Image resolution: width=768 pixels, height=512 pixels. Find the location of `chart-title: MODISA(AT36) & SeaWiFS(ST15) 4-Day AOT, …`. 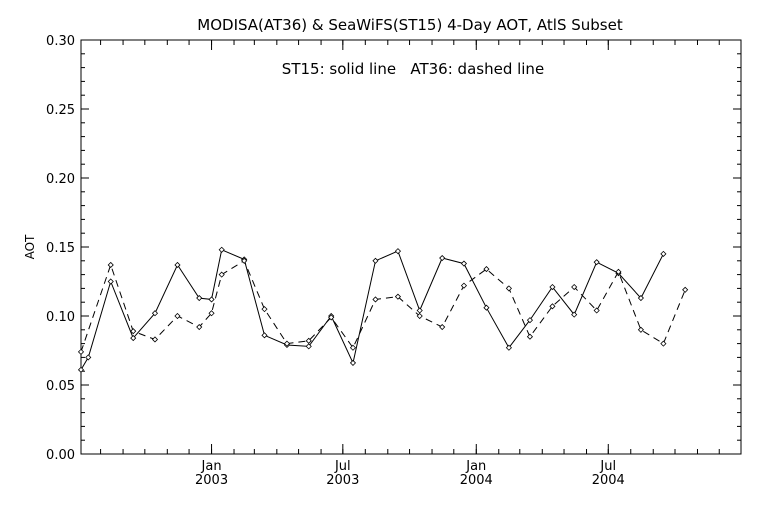

chart-title: MODISA(AT36) & SeaWiFS(ST15) 4-Day AOT, … is located at coordinates (410, 25).